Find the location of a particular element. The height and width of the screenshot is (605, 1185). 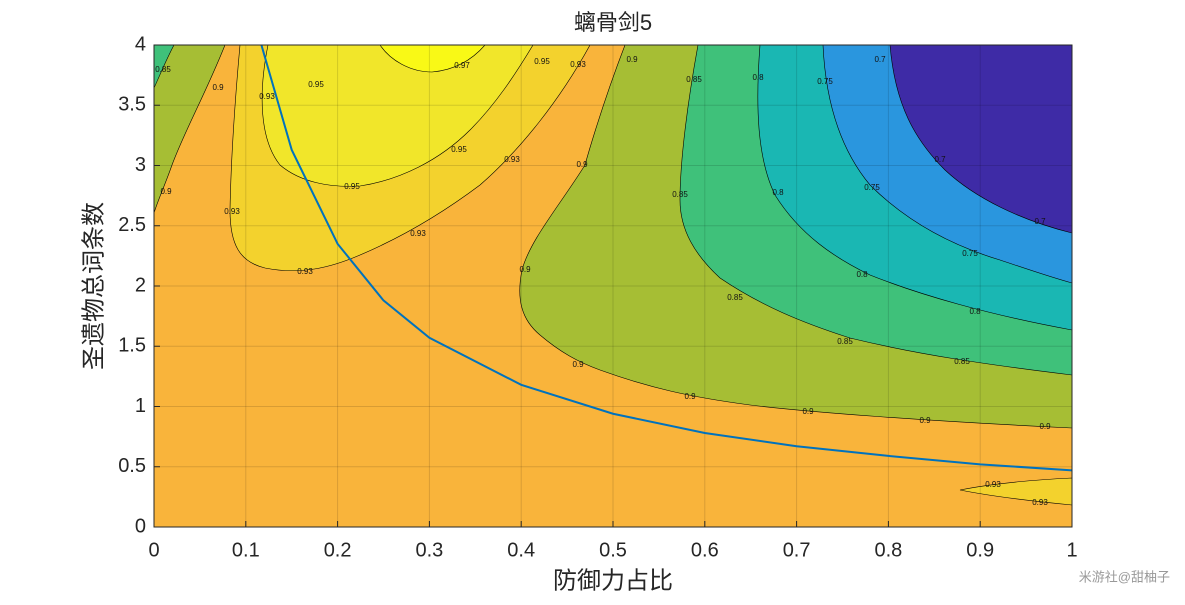

x-tick-label: 0.6 is located at coordinates (705, 550).